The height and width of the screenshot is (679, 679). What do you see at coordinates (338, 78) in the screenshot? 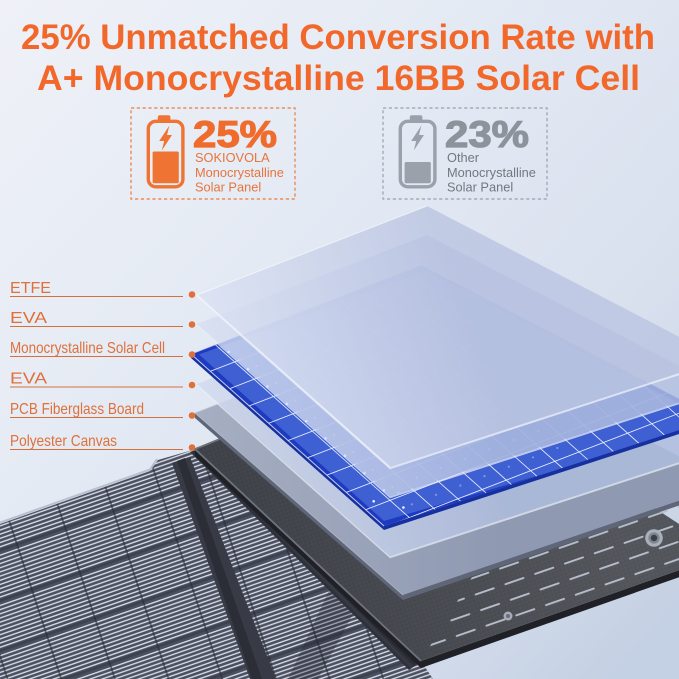
I see `svg-text:A+ Monocrystalline 16BB Solar: A+ Monocrystalline 16BB Solar Cell` at bounding box center [338, 78].